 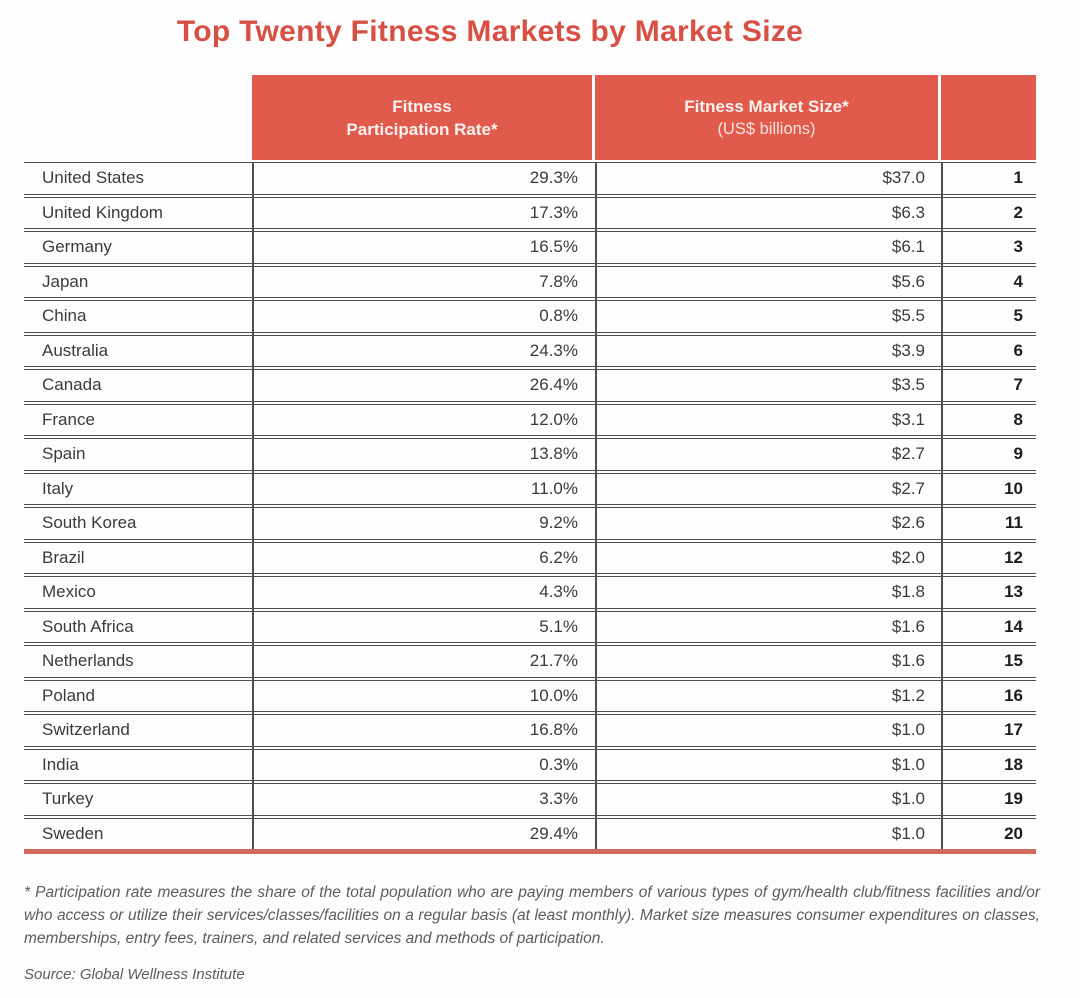 I want to click on participation-rate-header-line2: Participation Rate*, so click(x=422, y=129).